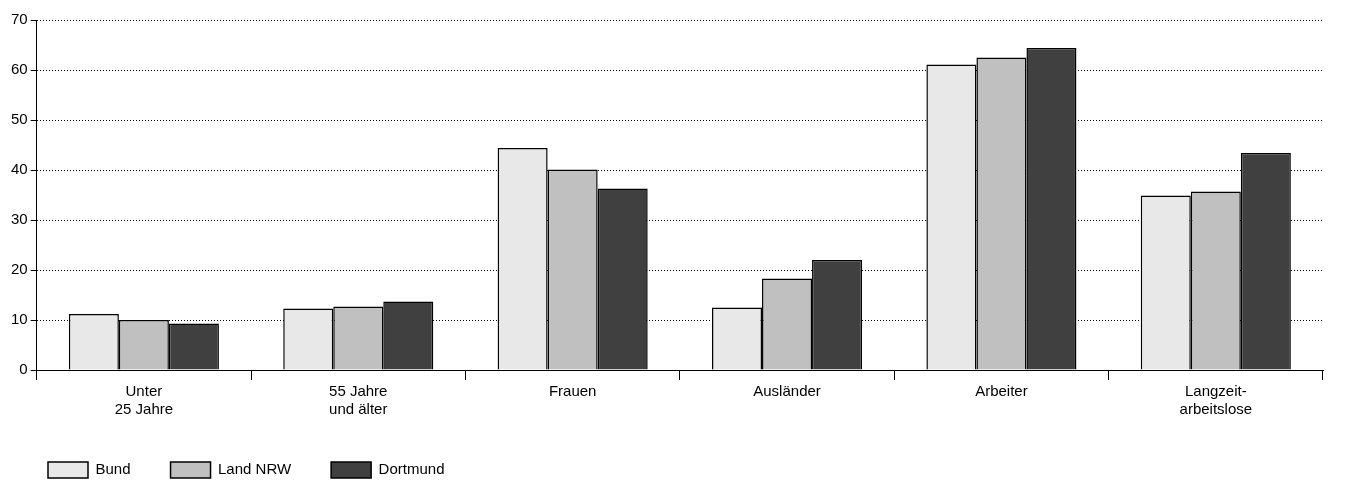 This screenshot has width=1355, height=498. What do you see at coordinates (255, 469) in the screenshot?
I see `legend-label: Land NRW` at bounding box center [255, 469].